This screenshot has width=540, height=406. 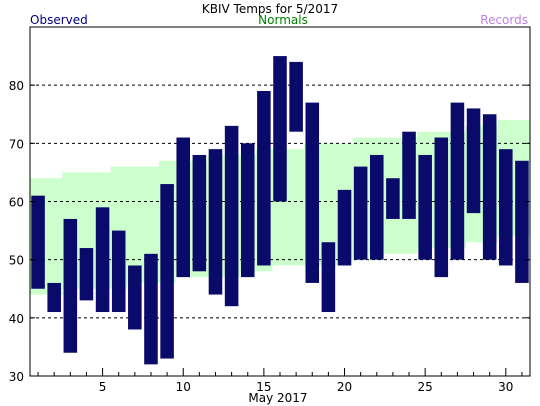 I want to click on x-tick-label-20: 20, so click(x=344, y=387).